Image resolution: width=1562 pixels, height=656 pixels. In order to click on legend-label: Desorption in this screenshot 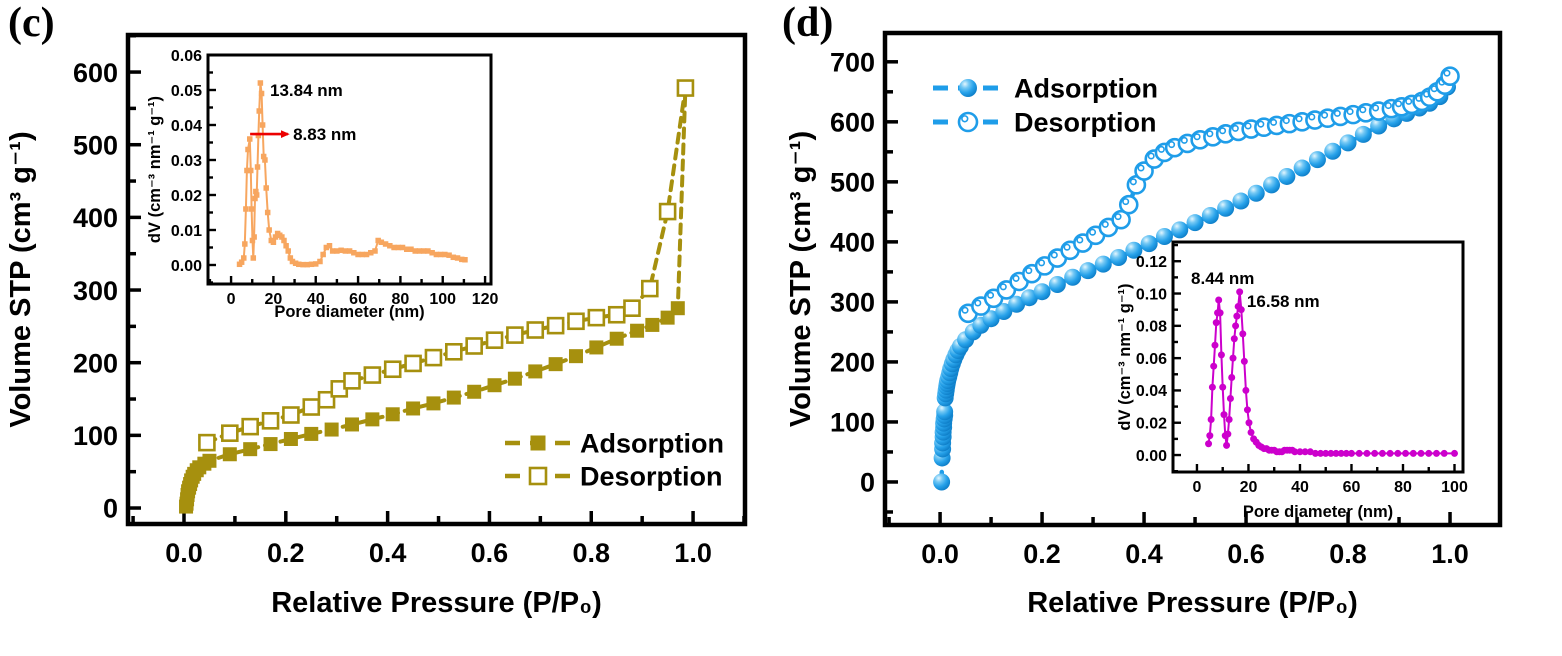, I will do `click(651, 477)`.